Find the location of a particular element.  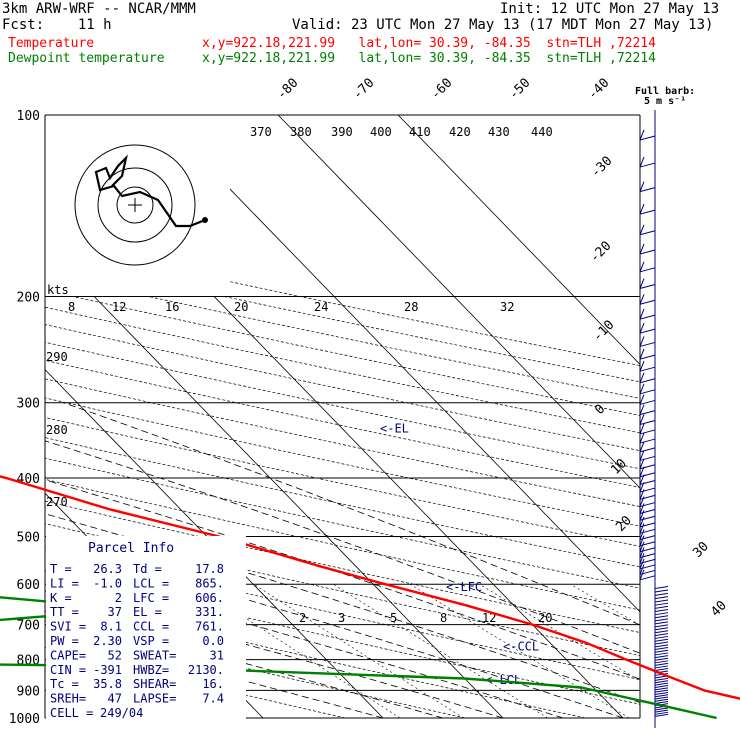

parcel-value: 26.3 is located at coordinates (107, 569).